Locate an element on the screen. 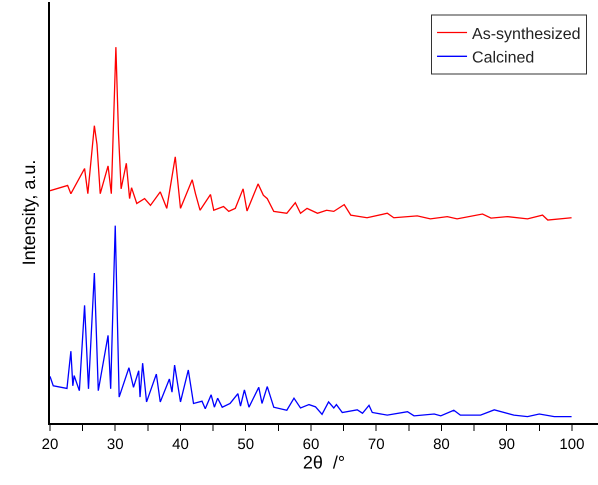 The image size is (598, 485). x-tick-label: 100 is located at coordinates (571, 444).